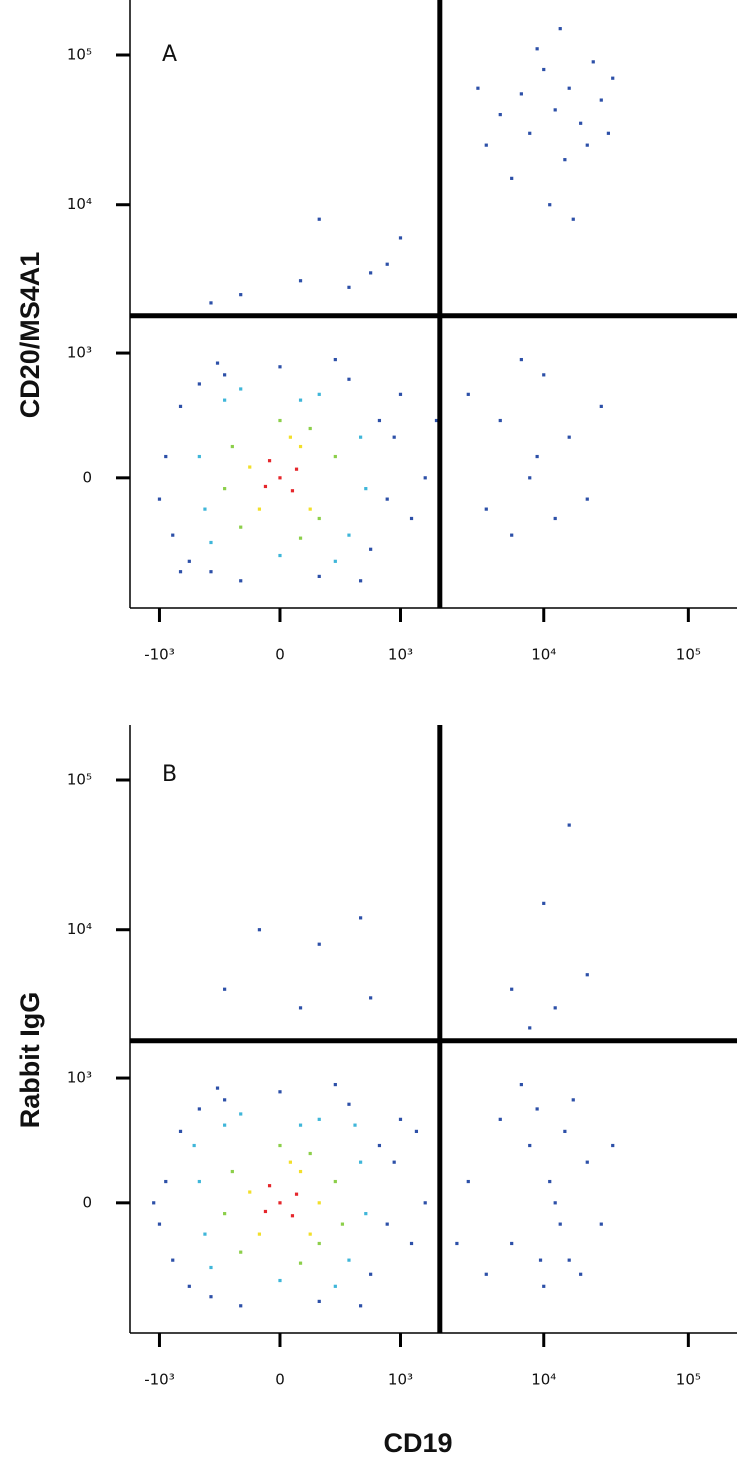  I want to click on x-tick-label: 10⁵, so click(688, 655).